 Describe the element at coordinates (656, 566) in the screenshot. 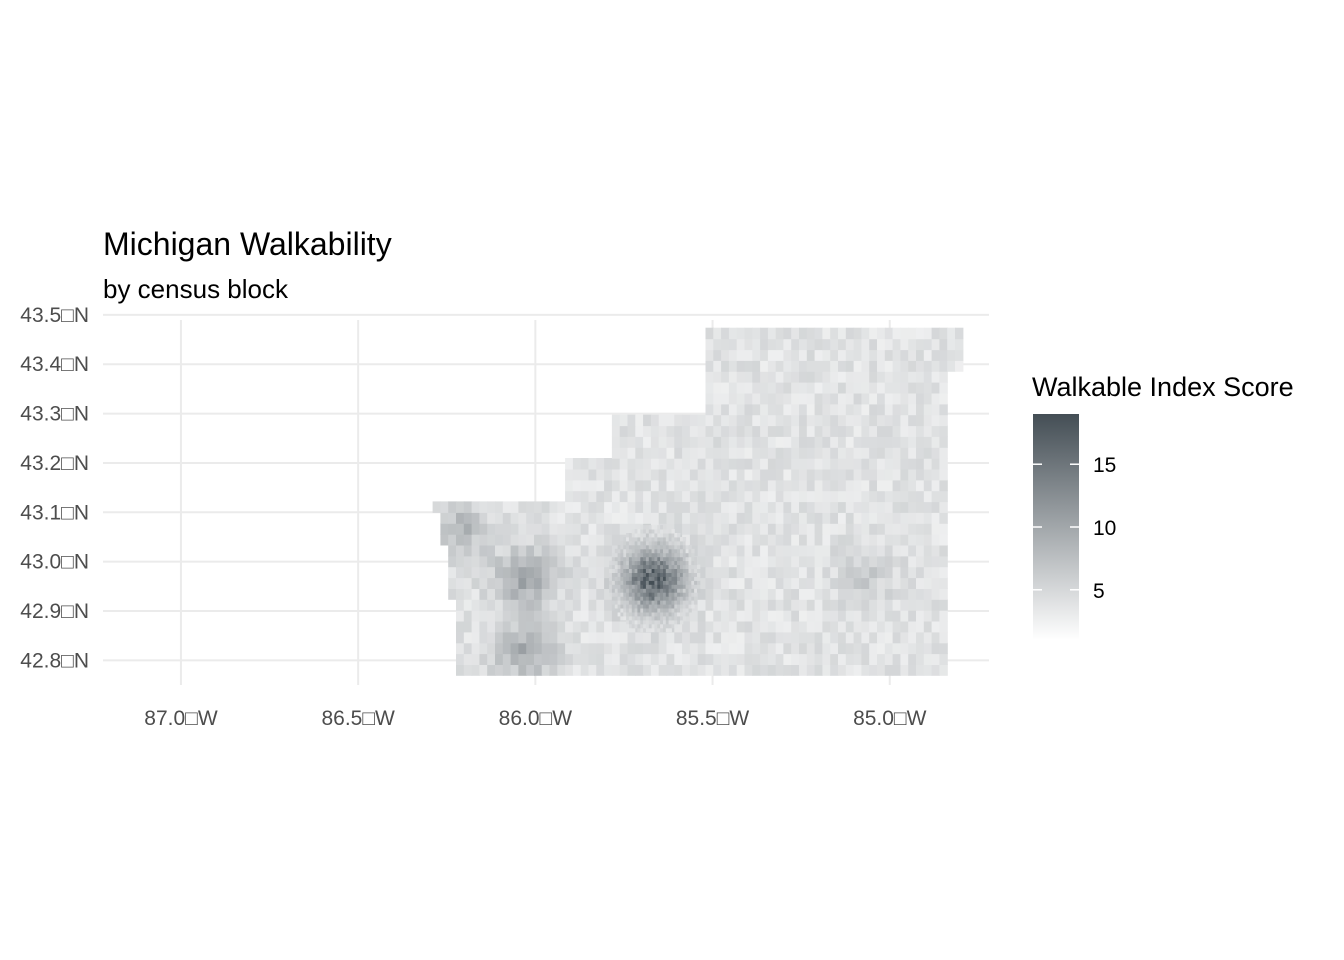

I see `census-block-2097` at that location.